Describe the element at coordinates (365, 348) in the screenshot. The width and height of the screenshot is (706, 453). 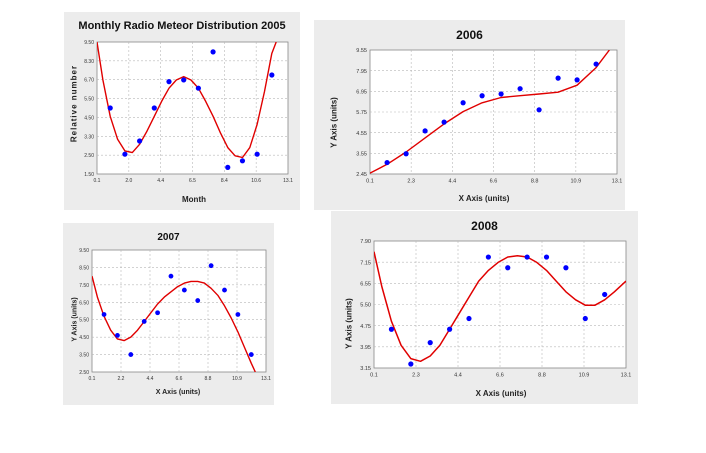
I see `y-tick-label: 3.95` at that location.